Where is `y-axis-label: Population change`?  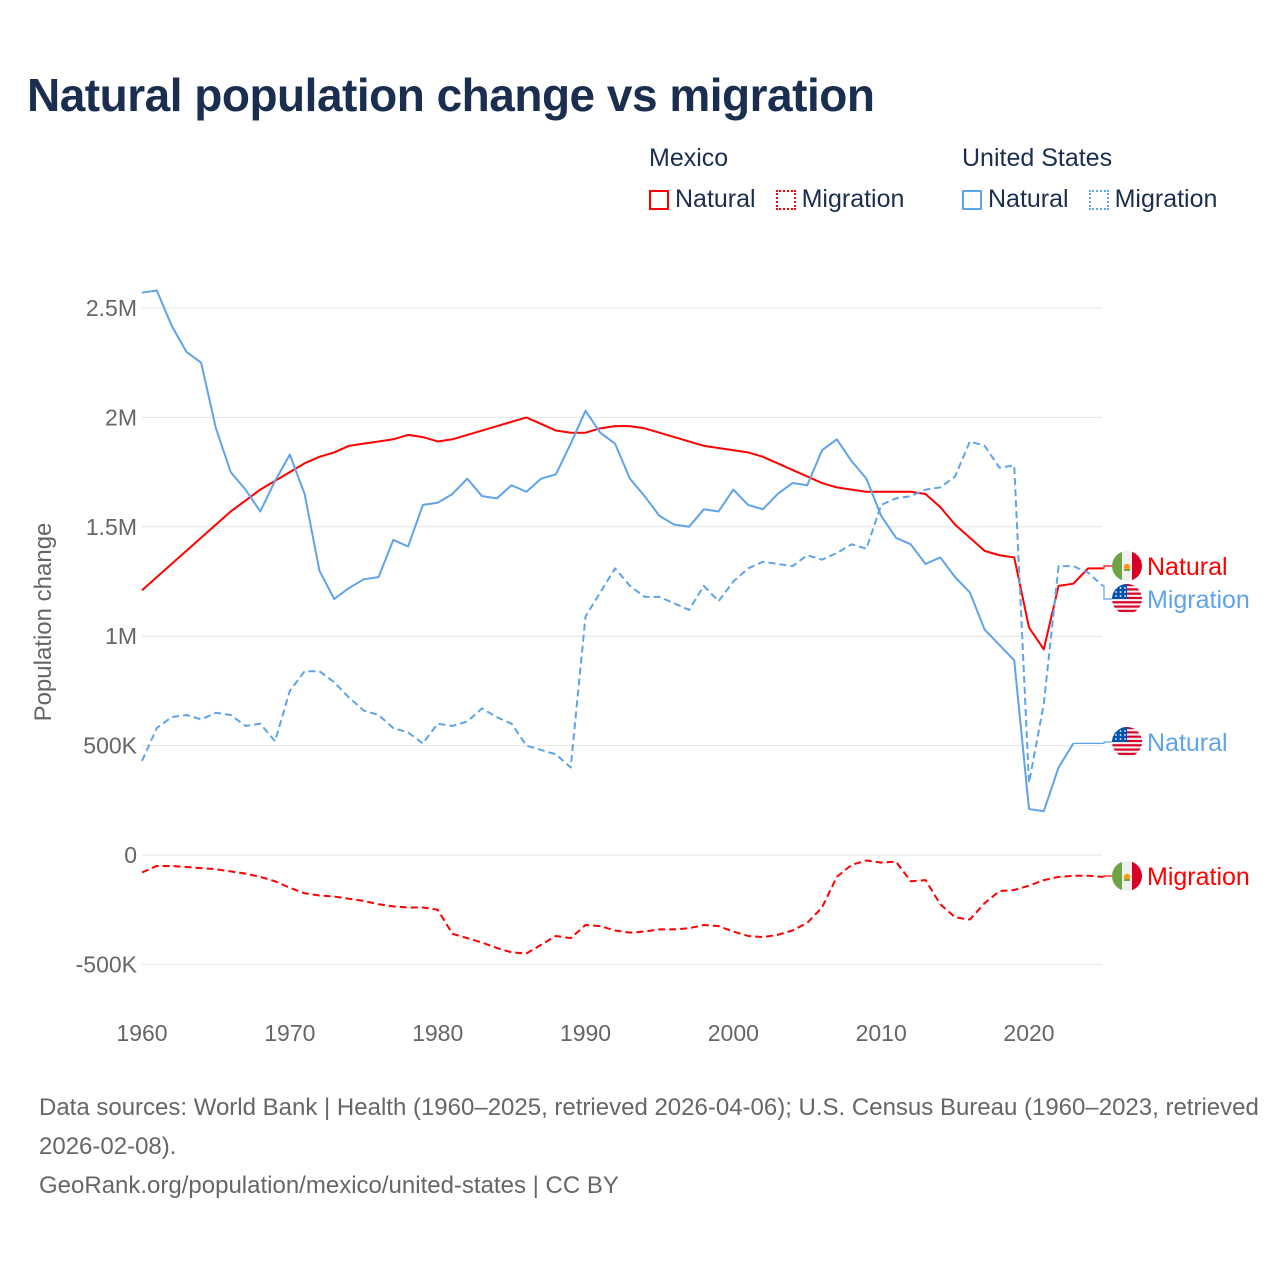
y-axis-label: Population change is located at coordinates (43, 622).